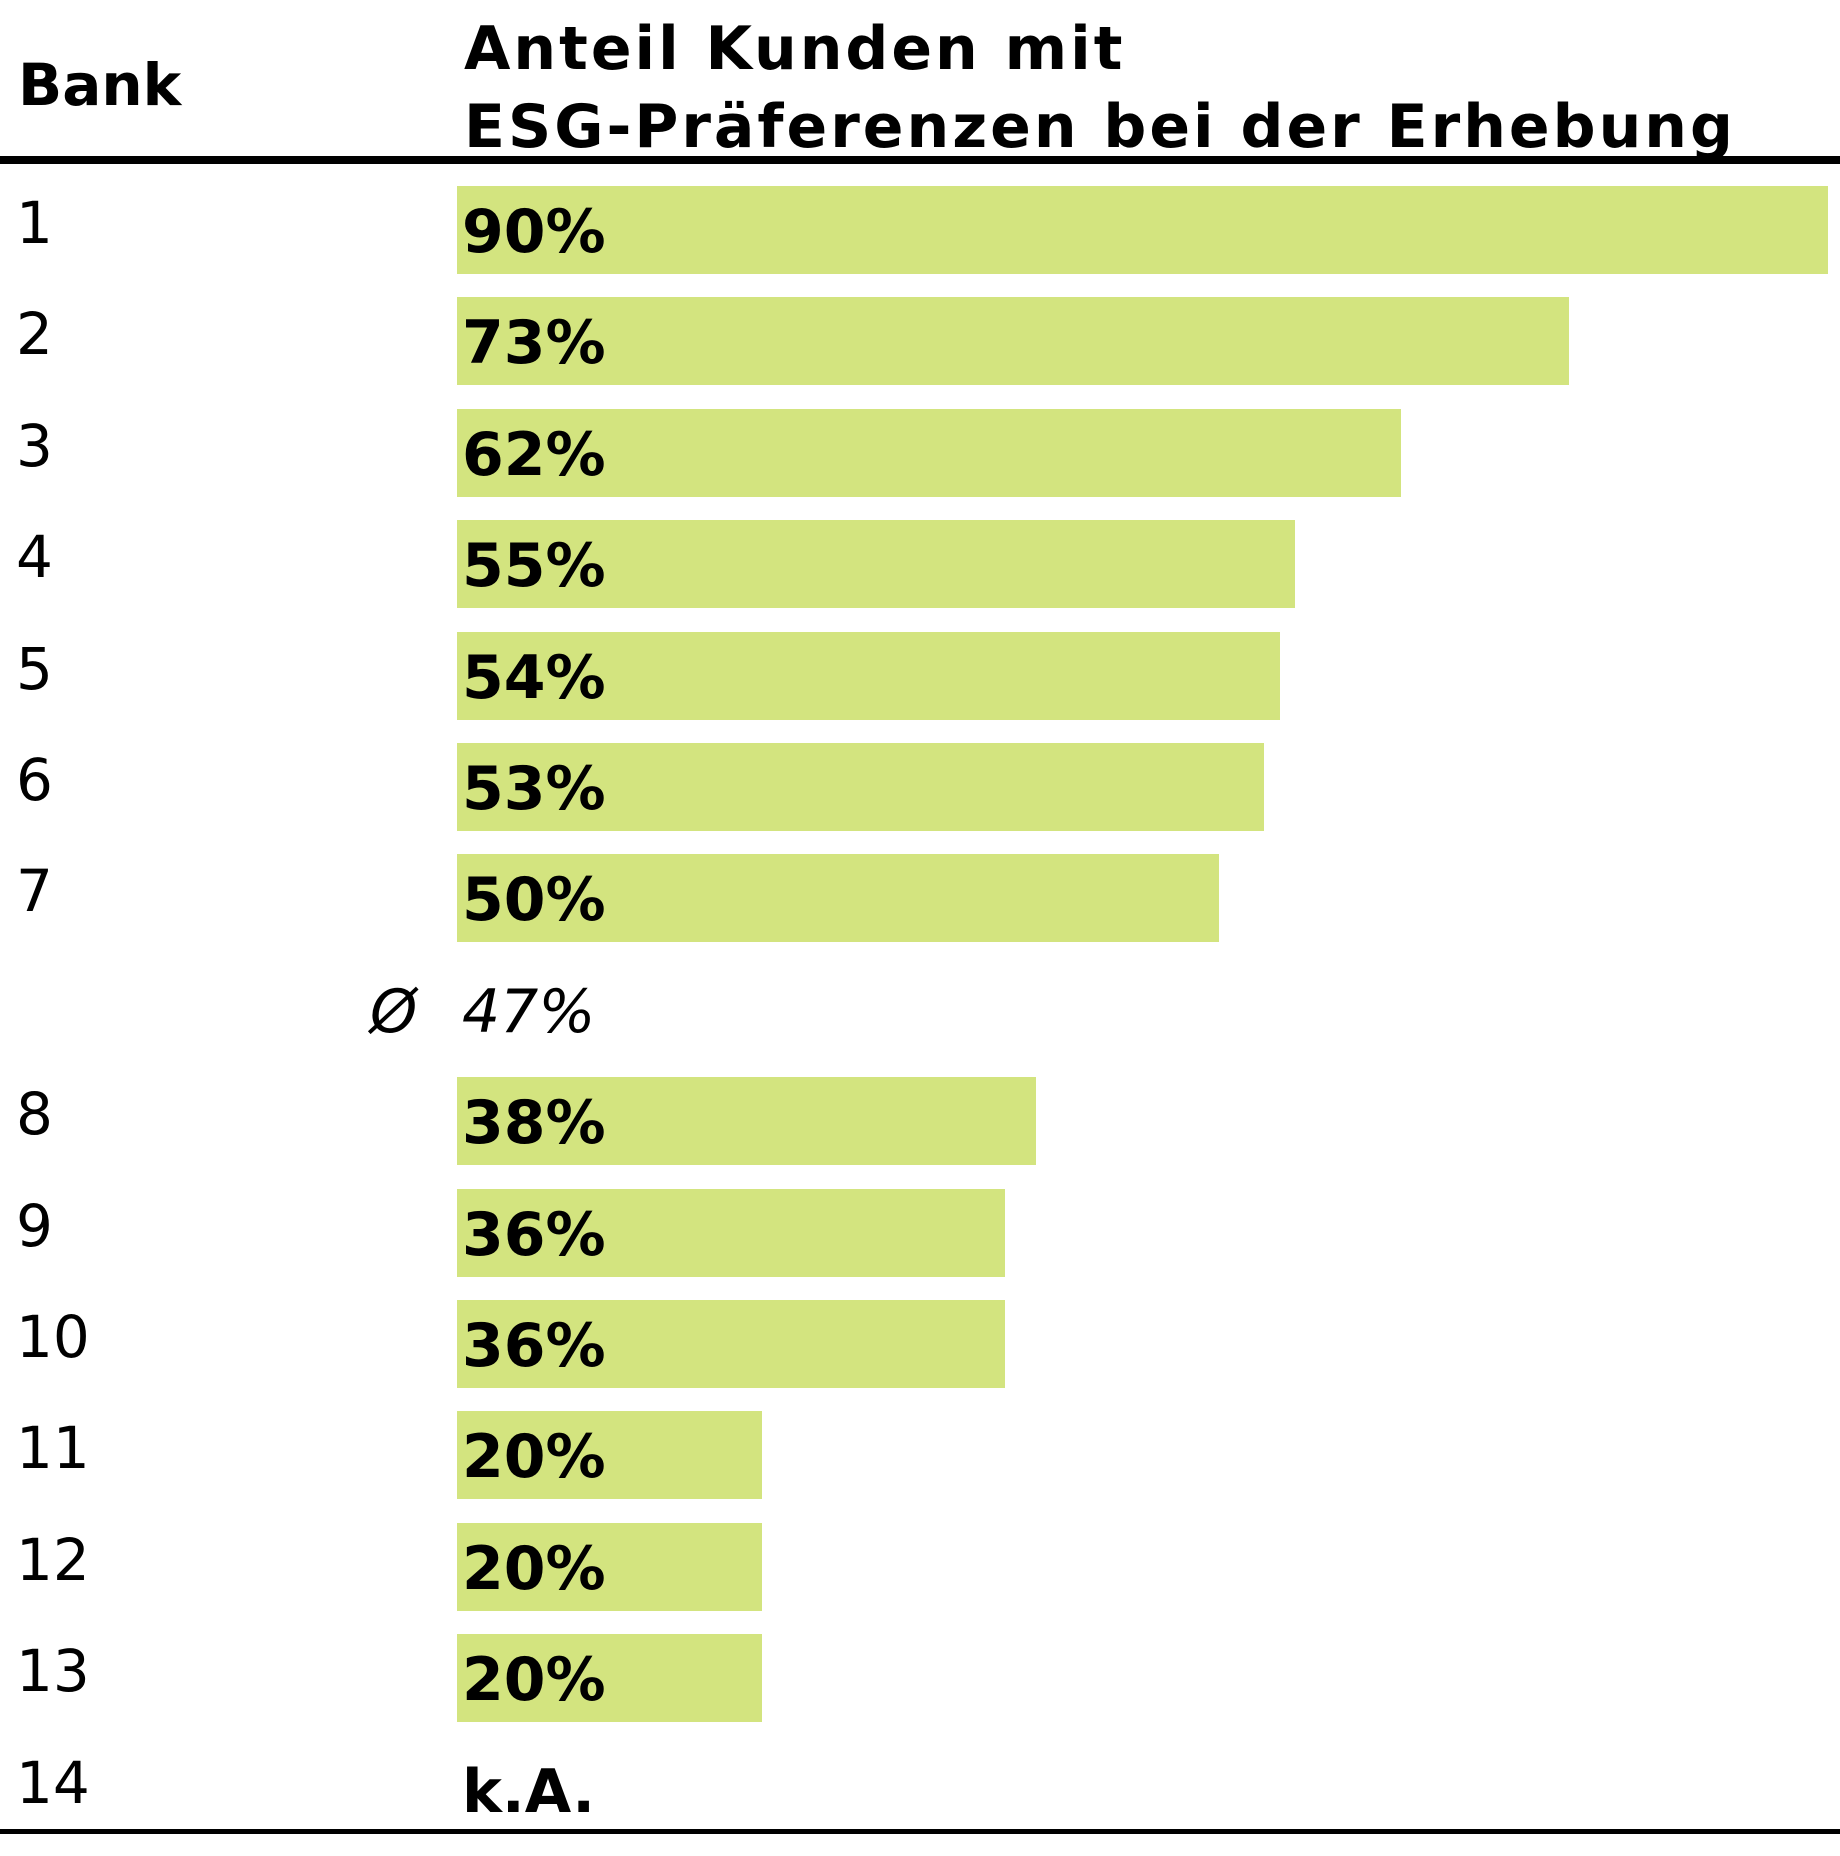  Describe the element at coordinates (920, 1560) in the screenshot. I see `chart-row: 12 20%` at that location.